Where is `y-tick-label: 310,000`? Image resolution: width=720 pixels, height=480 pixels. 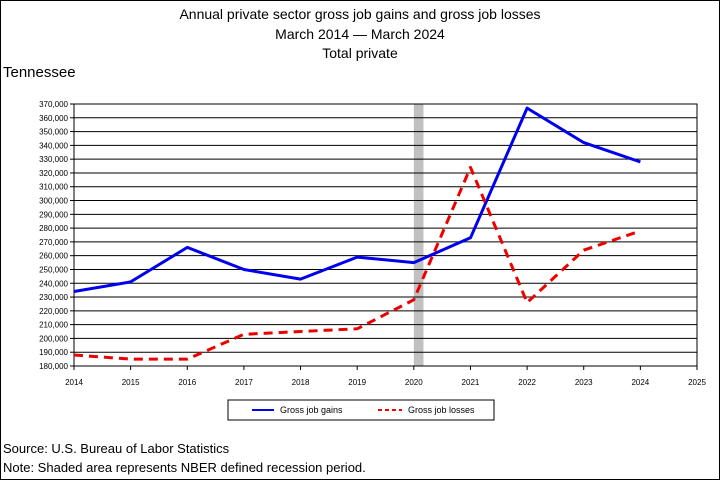 y-tick-label: 310,000 is located at coordinates (53, 187).